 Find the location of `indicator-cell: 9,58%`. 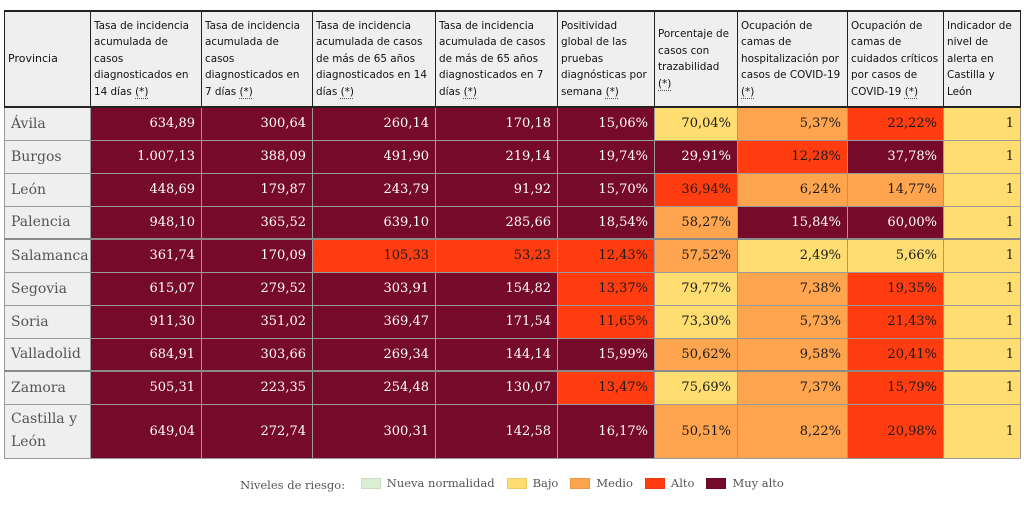

indicator-cell: 9,58% is located at coordinates (792, 354).